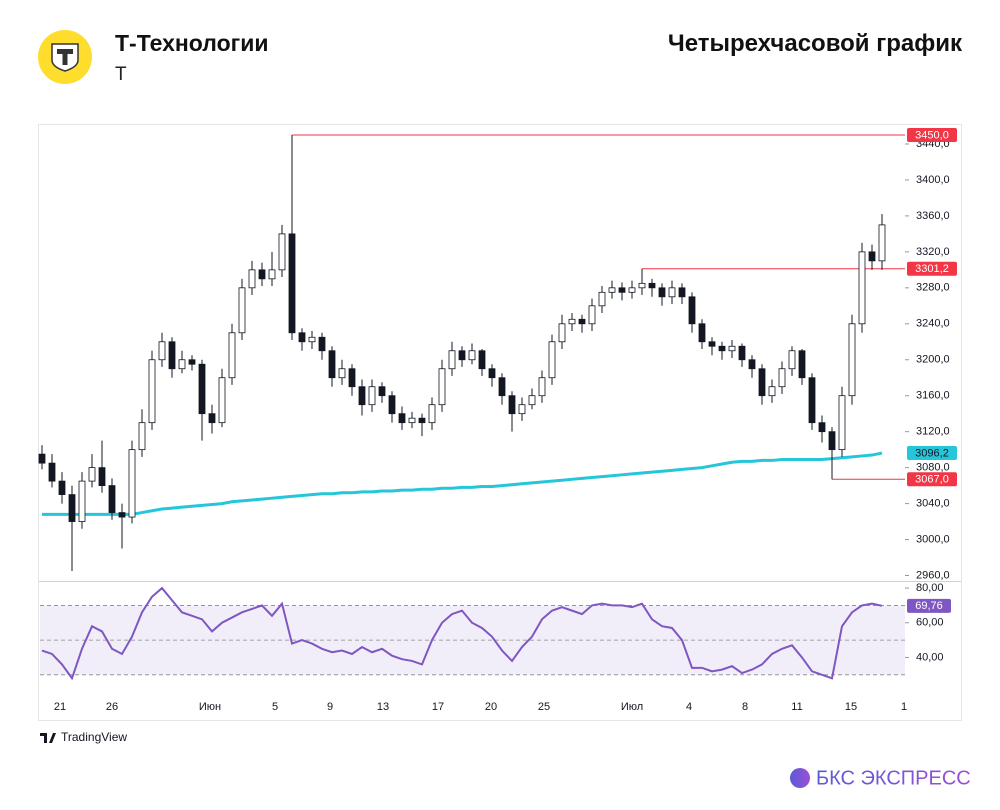 This screenshot has height=810, width=1000. Describe the element at coordinates (932, 269) in the screenshot. I see `level-tag-label: 3301,2` at that location.